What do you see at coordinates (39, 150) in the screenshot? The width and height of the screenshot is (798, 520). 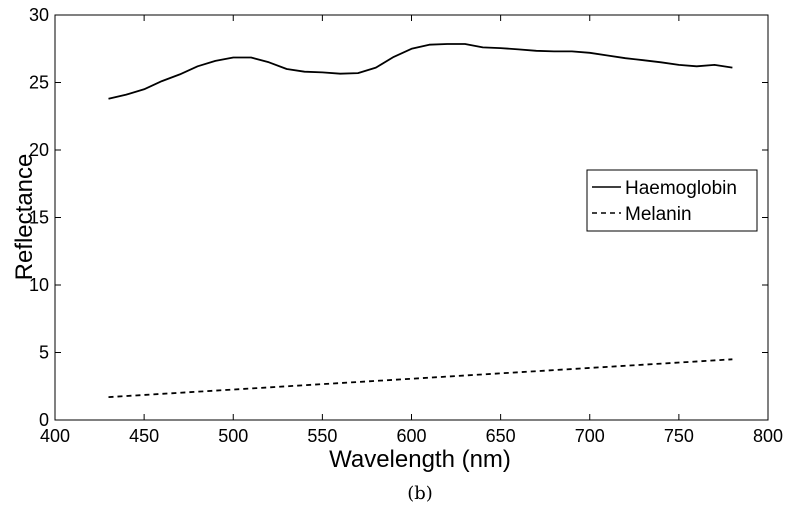 I see `y-tick-label: 20` at bounding box center [39, 150].